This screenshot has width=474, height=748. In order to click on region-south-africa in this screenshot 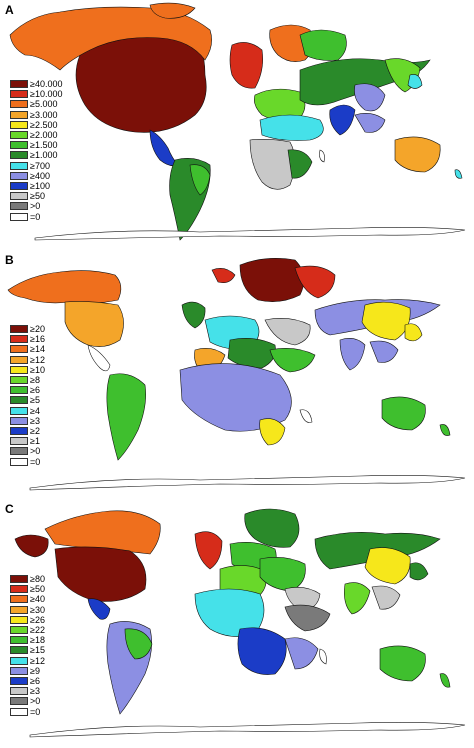, I will do `click(300, 164)`.